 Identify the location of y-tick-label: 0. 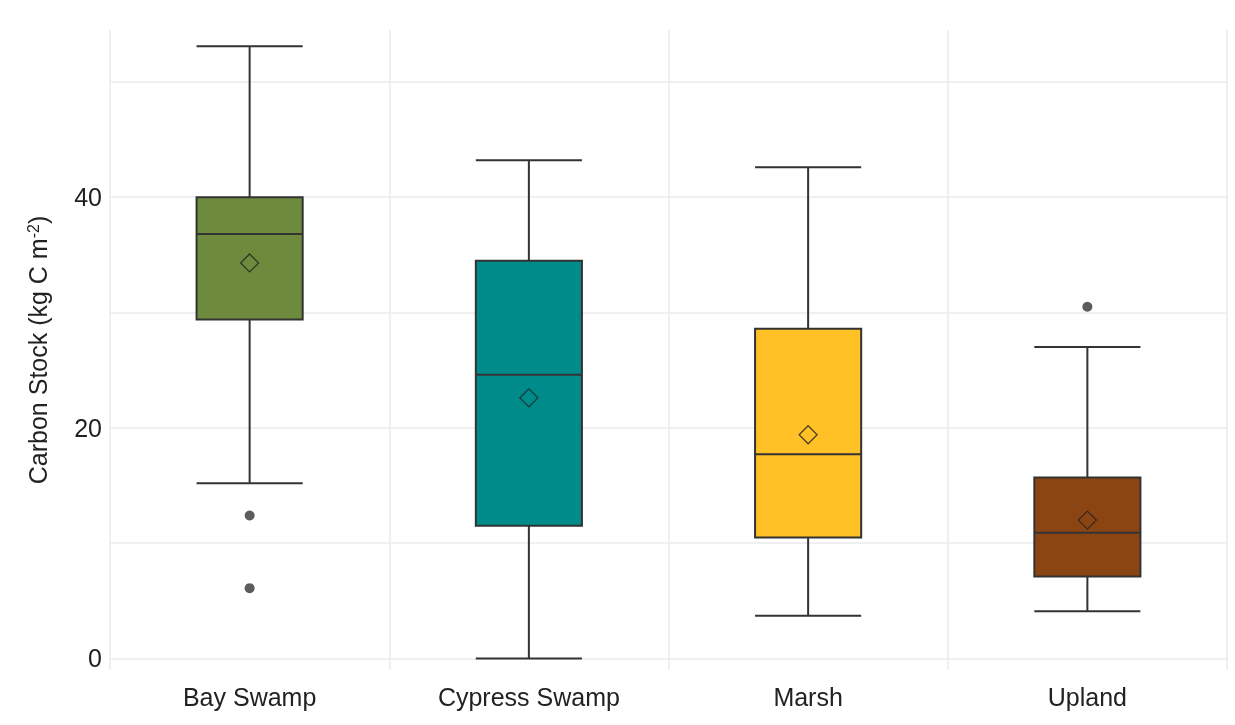
(95, 658).